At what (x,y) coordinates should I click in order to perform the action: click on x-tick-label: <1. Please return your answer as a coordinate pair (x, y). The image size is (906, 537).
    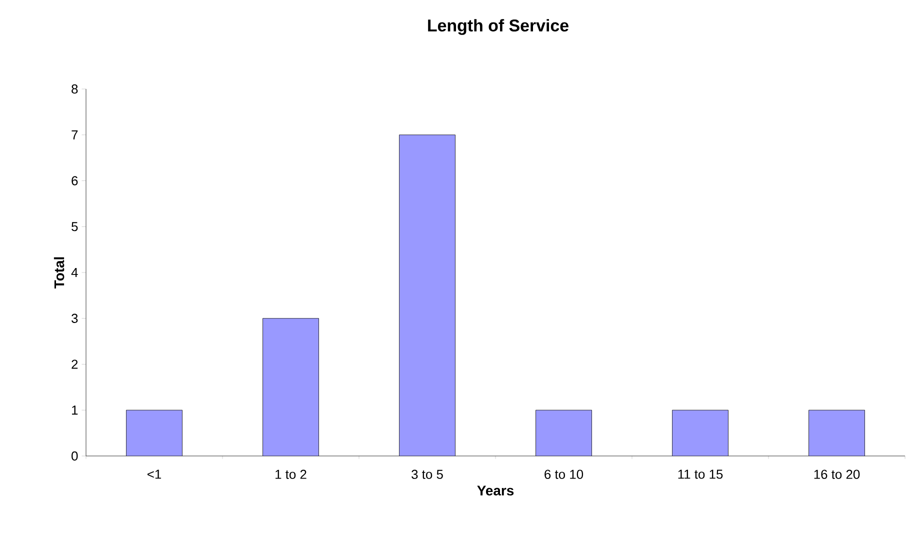
    Looking at the image, I should click on (155, 474).